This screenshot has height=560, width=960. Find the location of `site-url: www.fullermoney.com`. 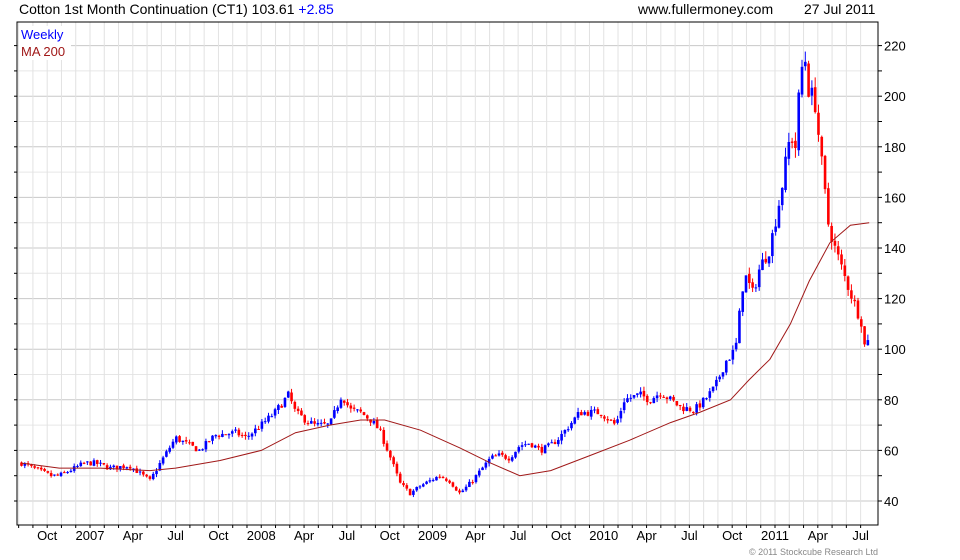

site-url: www.fullermoney.com is located at coordinates (706, 9).